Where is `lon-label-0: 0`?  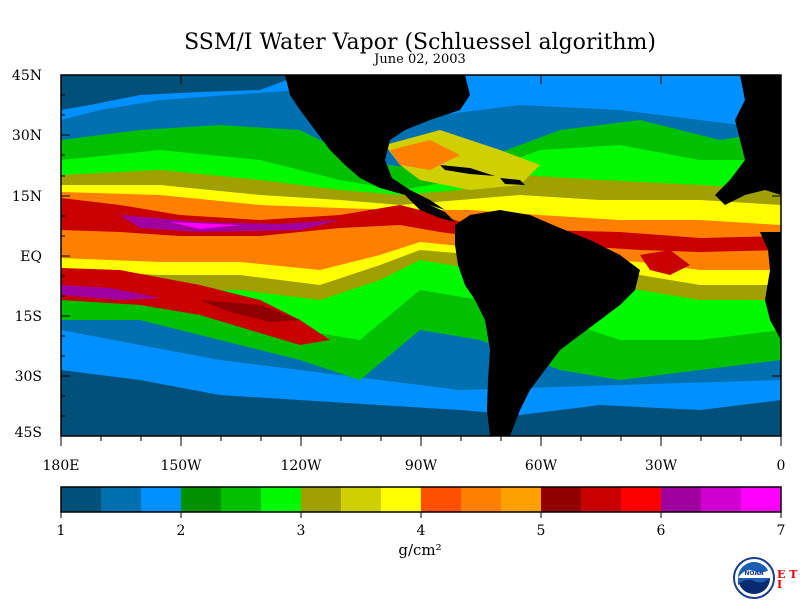 lon-label-0: 0 is located at coordinates (781, 466).